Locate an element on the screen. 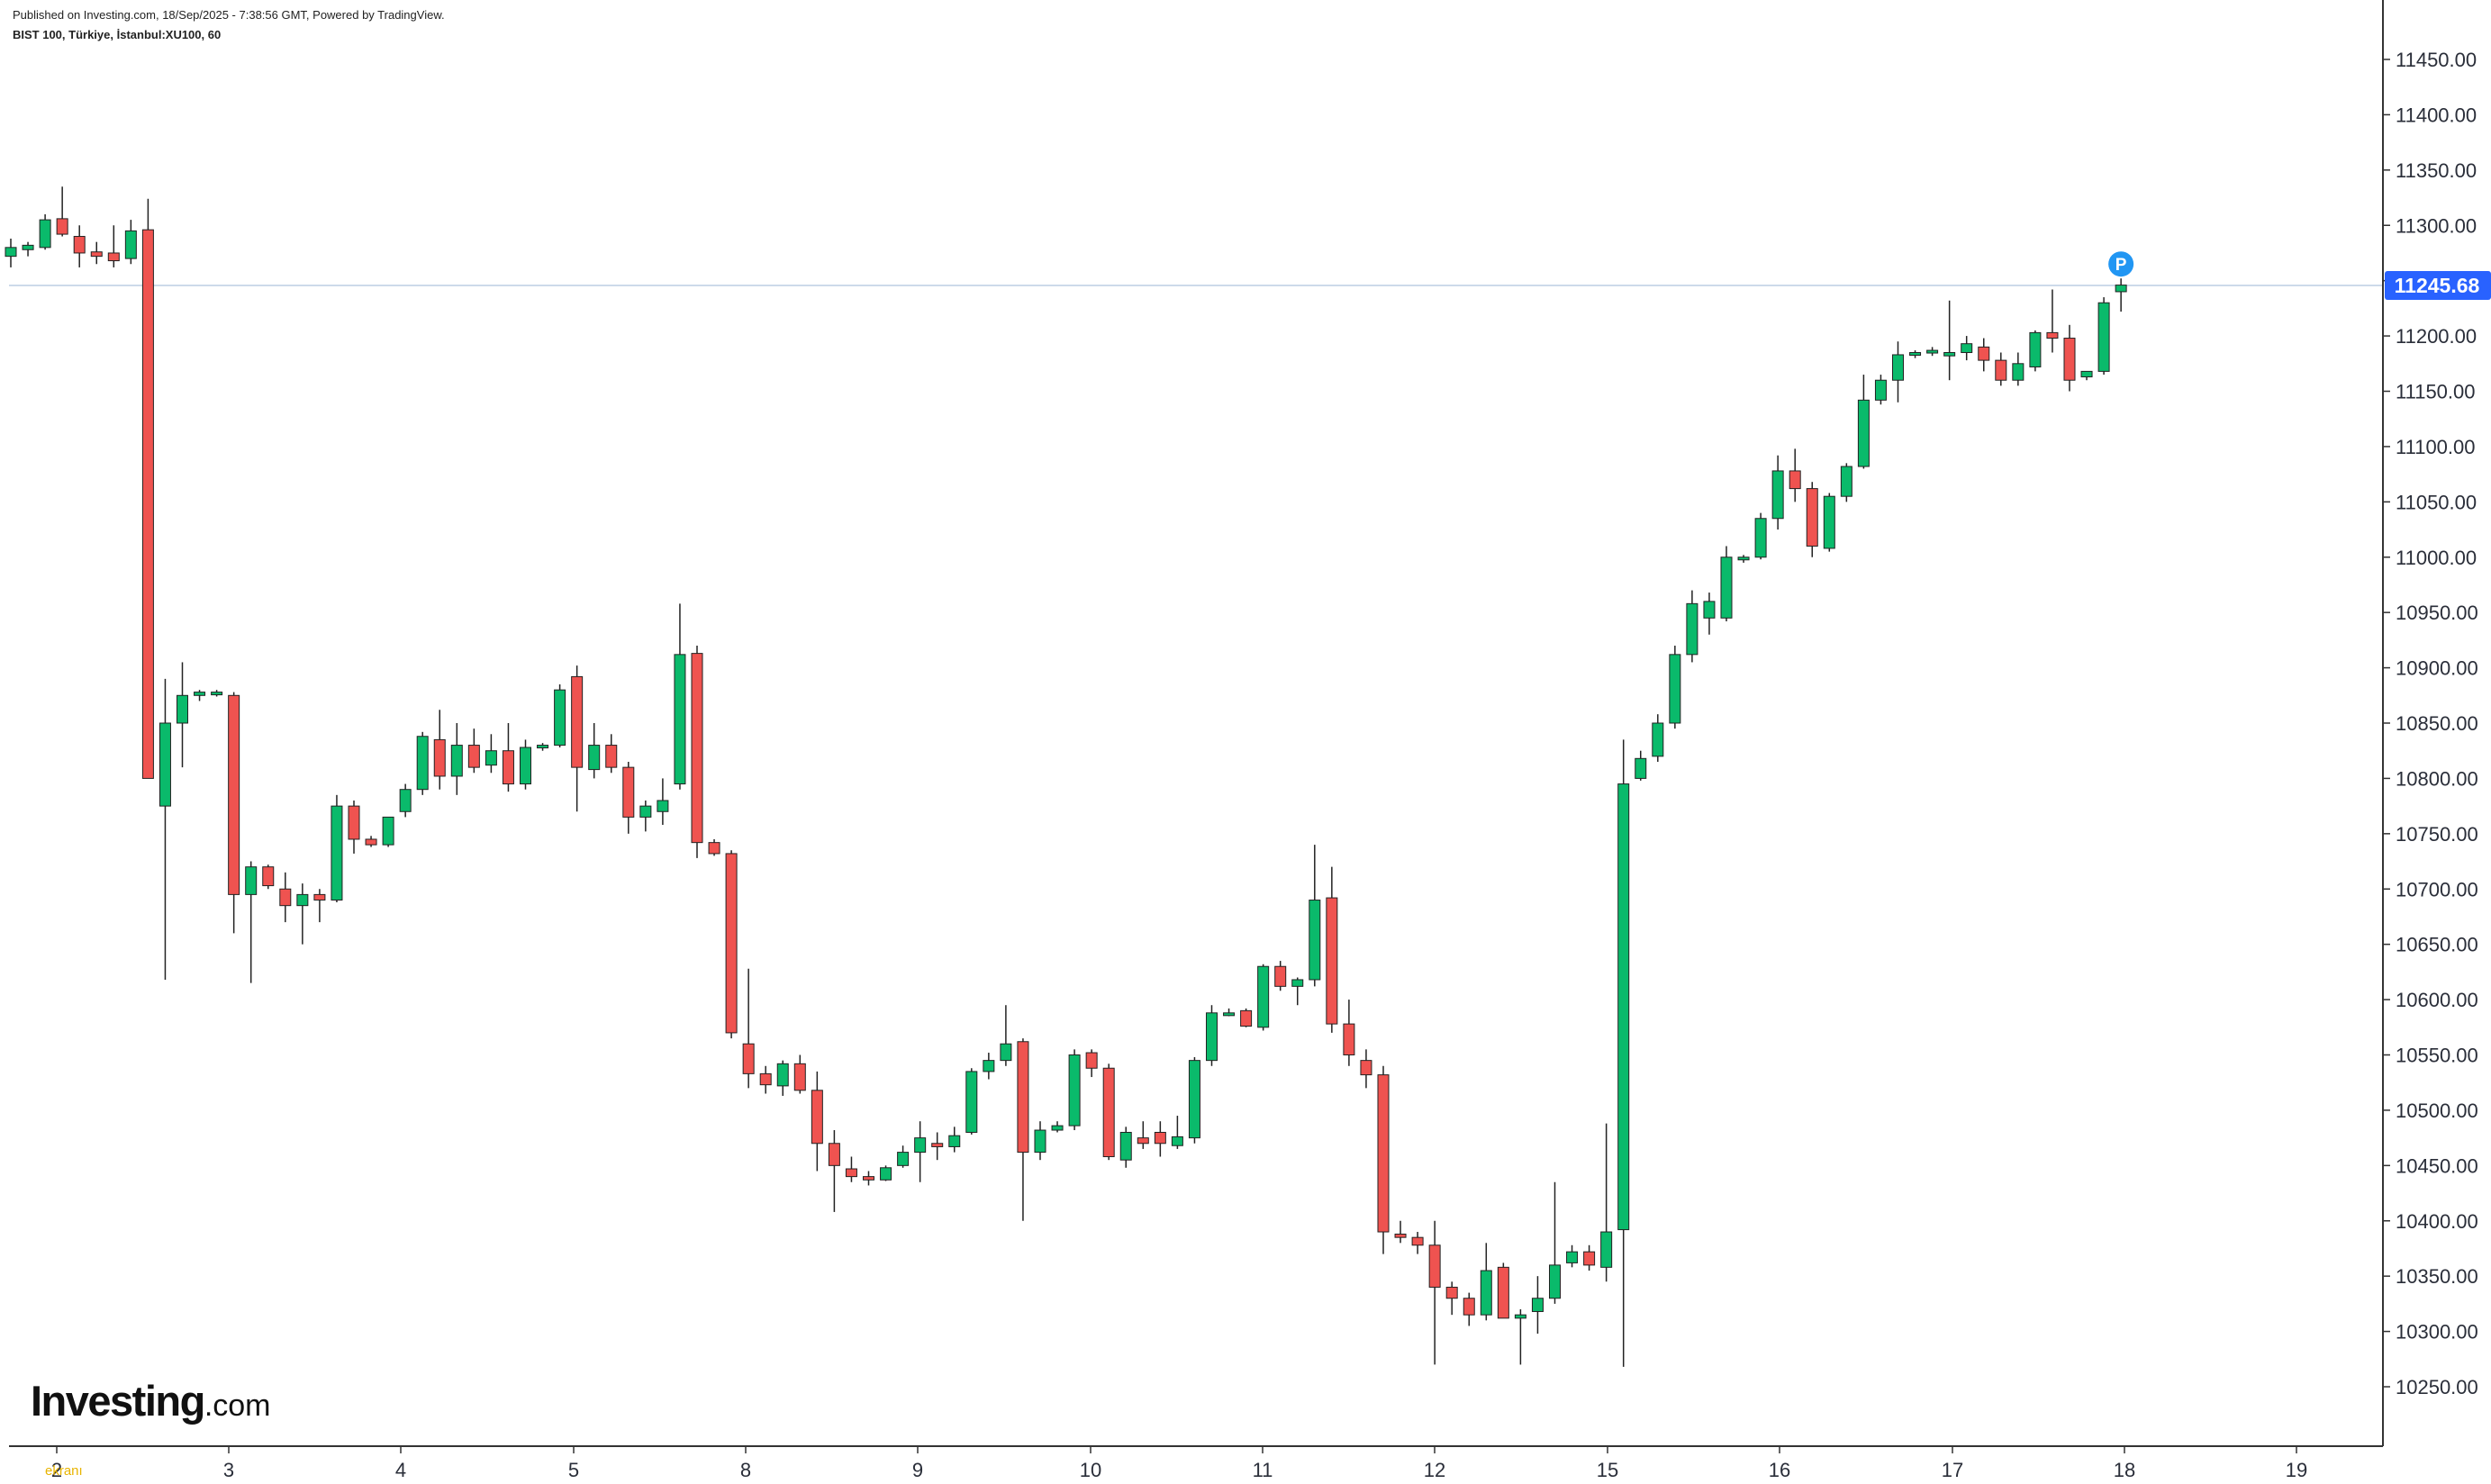  p-marker-icon: P is located at coordinates (2121, 264).